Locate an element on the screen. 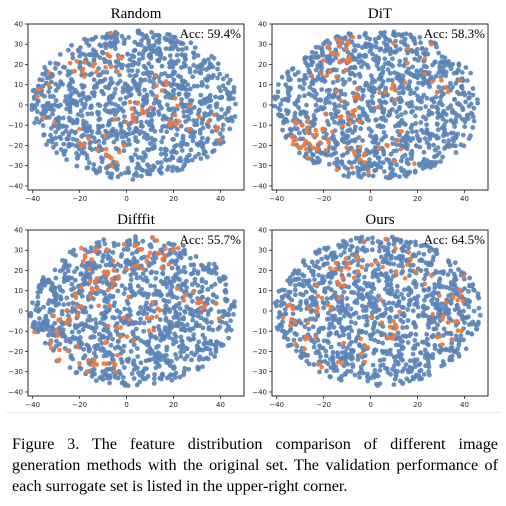 The image size is (506, 506). accuracy-annotation: Acc: 59.4% is located at coordinates (211, 33).